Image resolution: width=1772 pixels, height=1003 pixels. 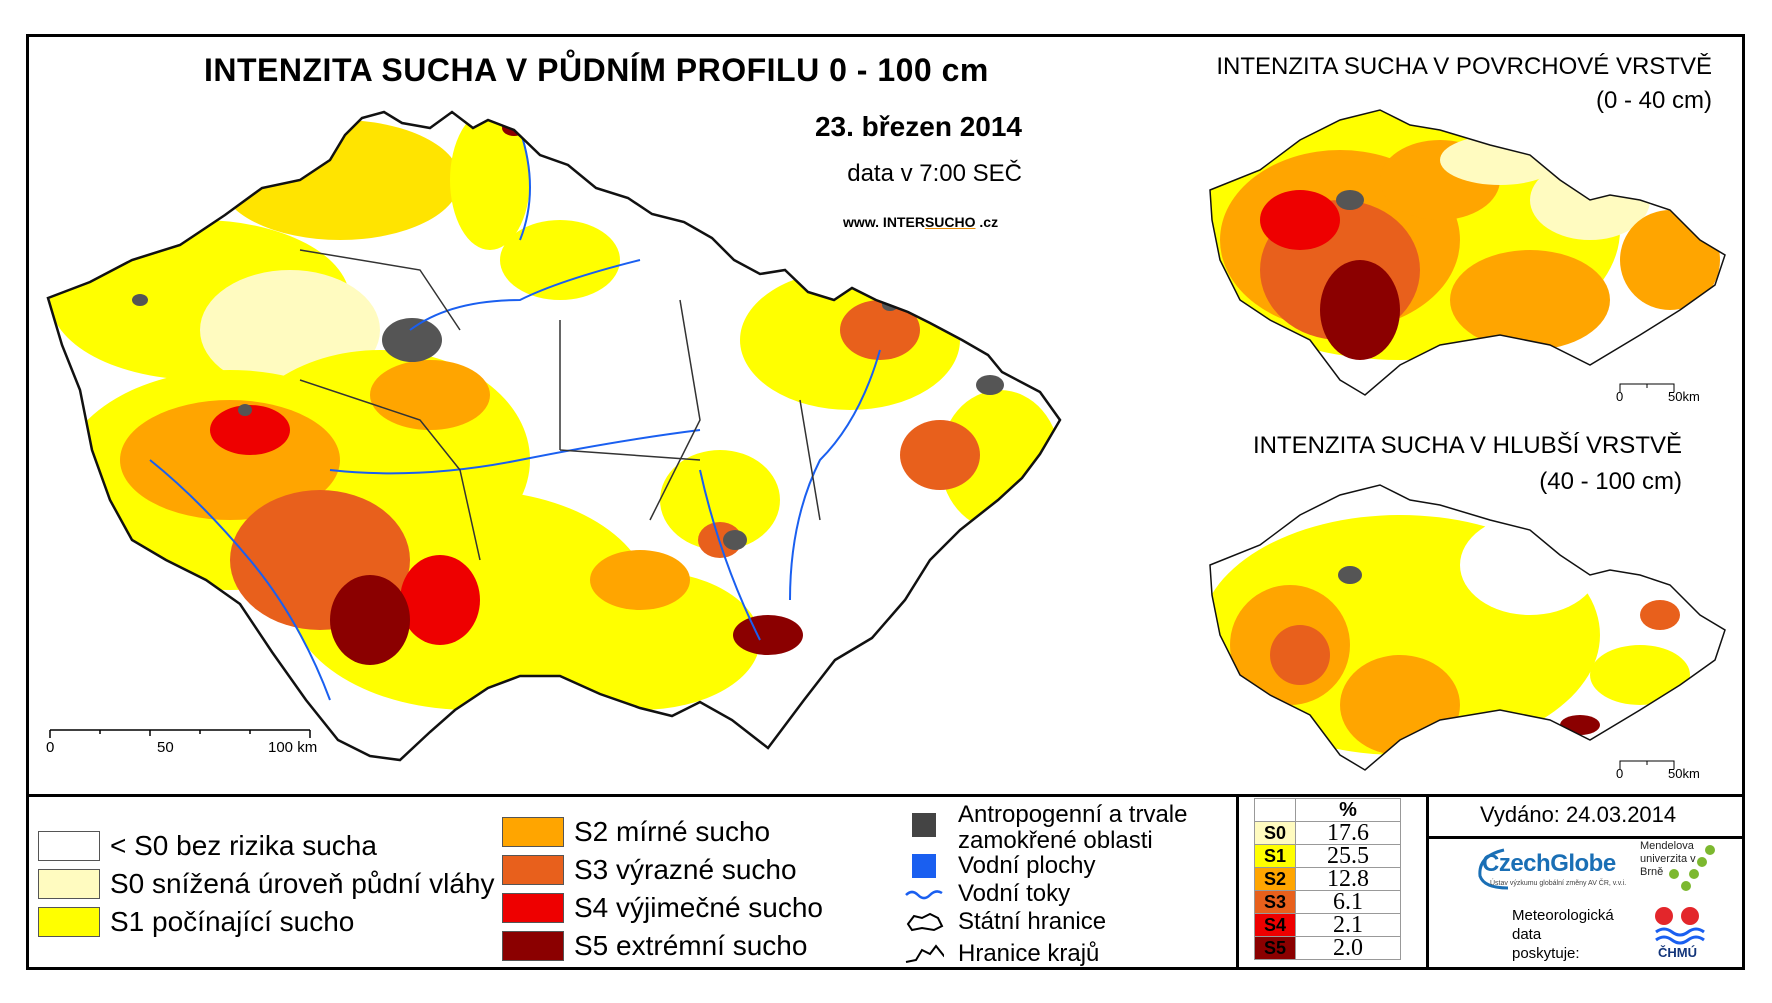 I want to click on percent-header: %, so click(x=1348, y=810).